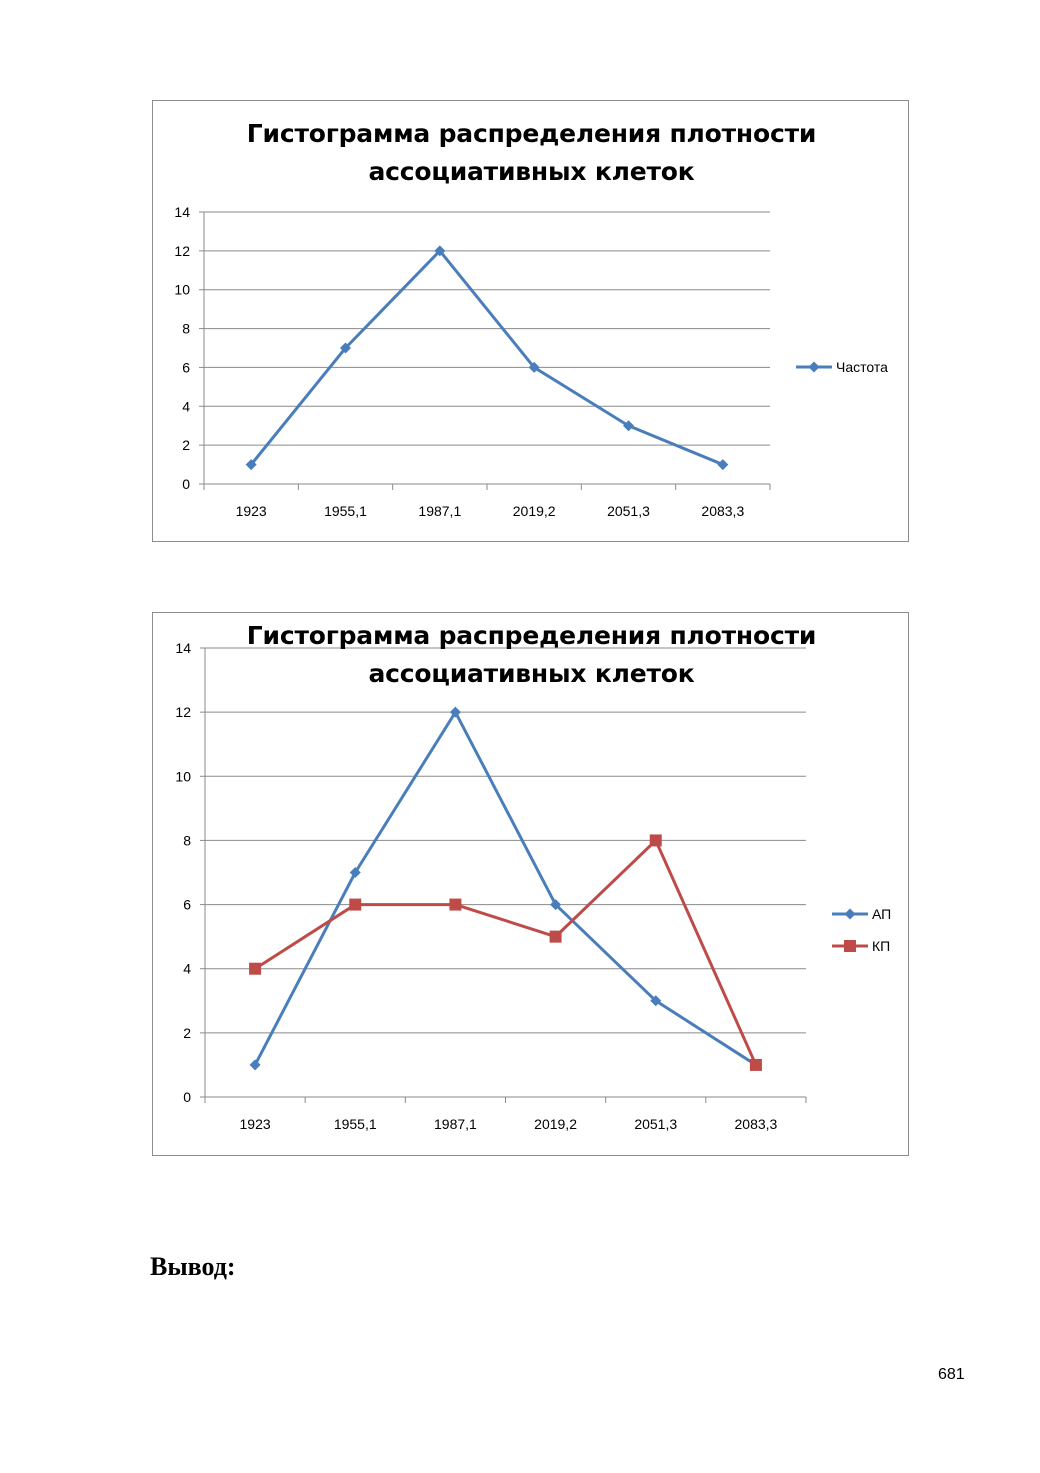  I want to click on page-number: 681, so click(951, 1374).